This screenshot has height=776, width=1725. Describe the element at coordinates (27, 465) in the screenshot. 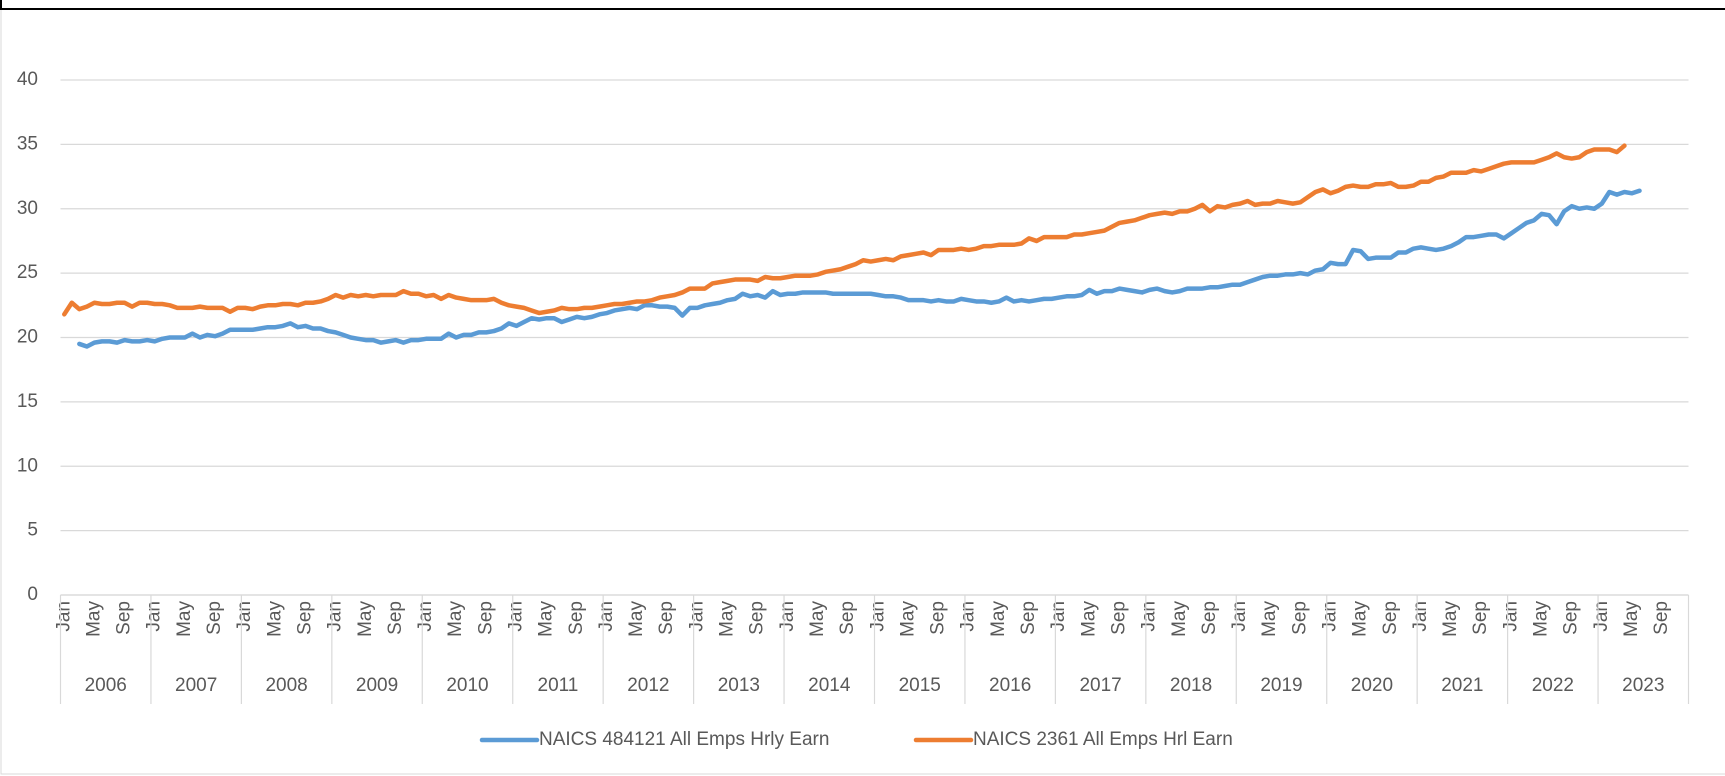

I see `y-tick-label: 10` at that location.